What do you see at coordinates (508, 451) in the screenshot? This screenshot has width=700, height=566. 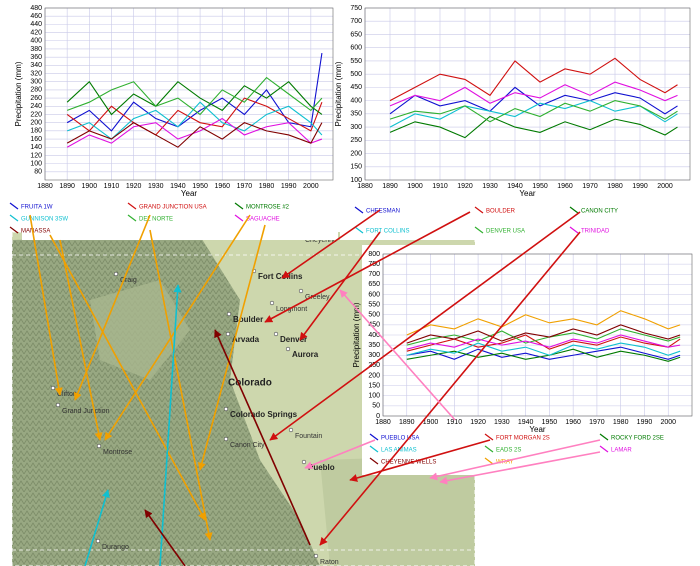 I see `legend-label: EADS 2S` at bounding box center [508, 451].